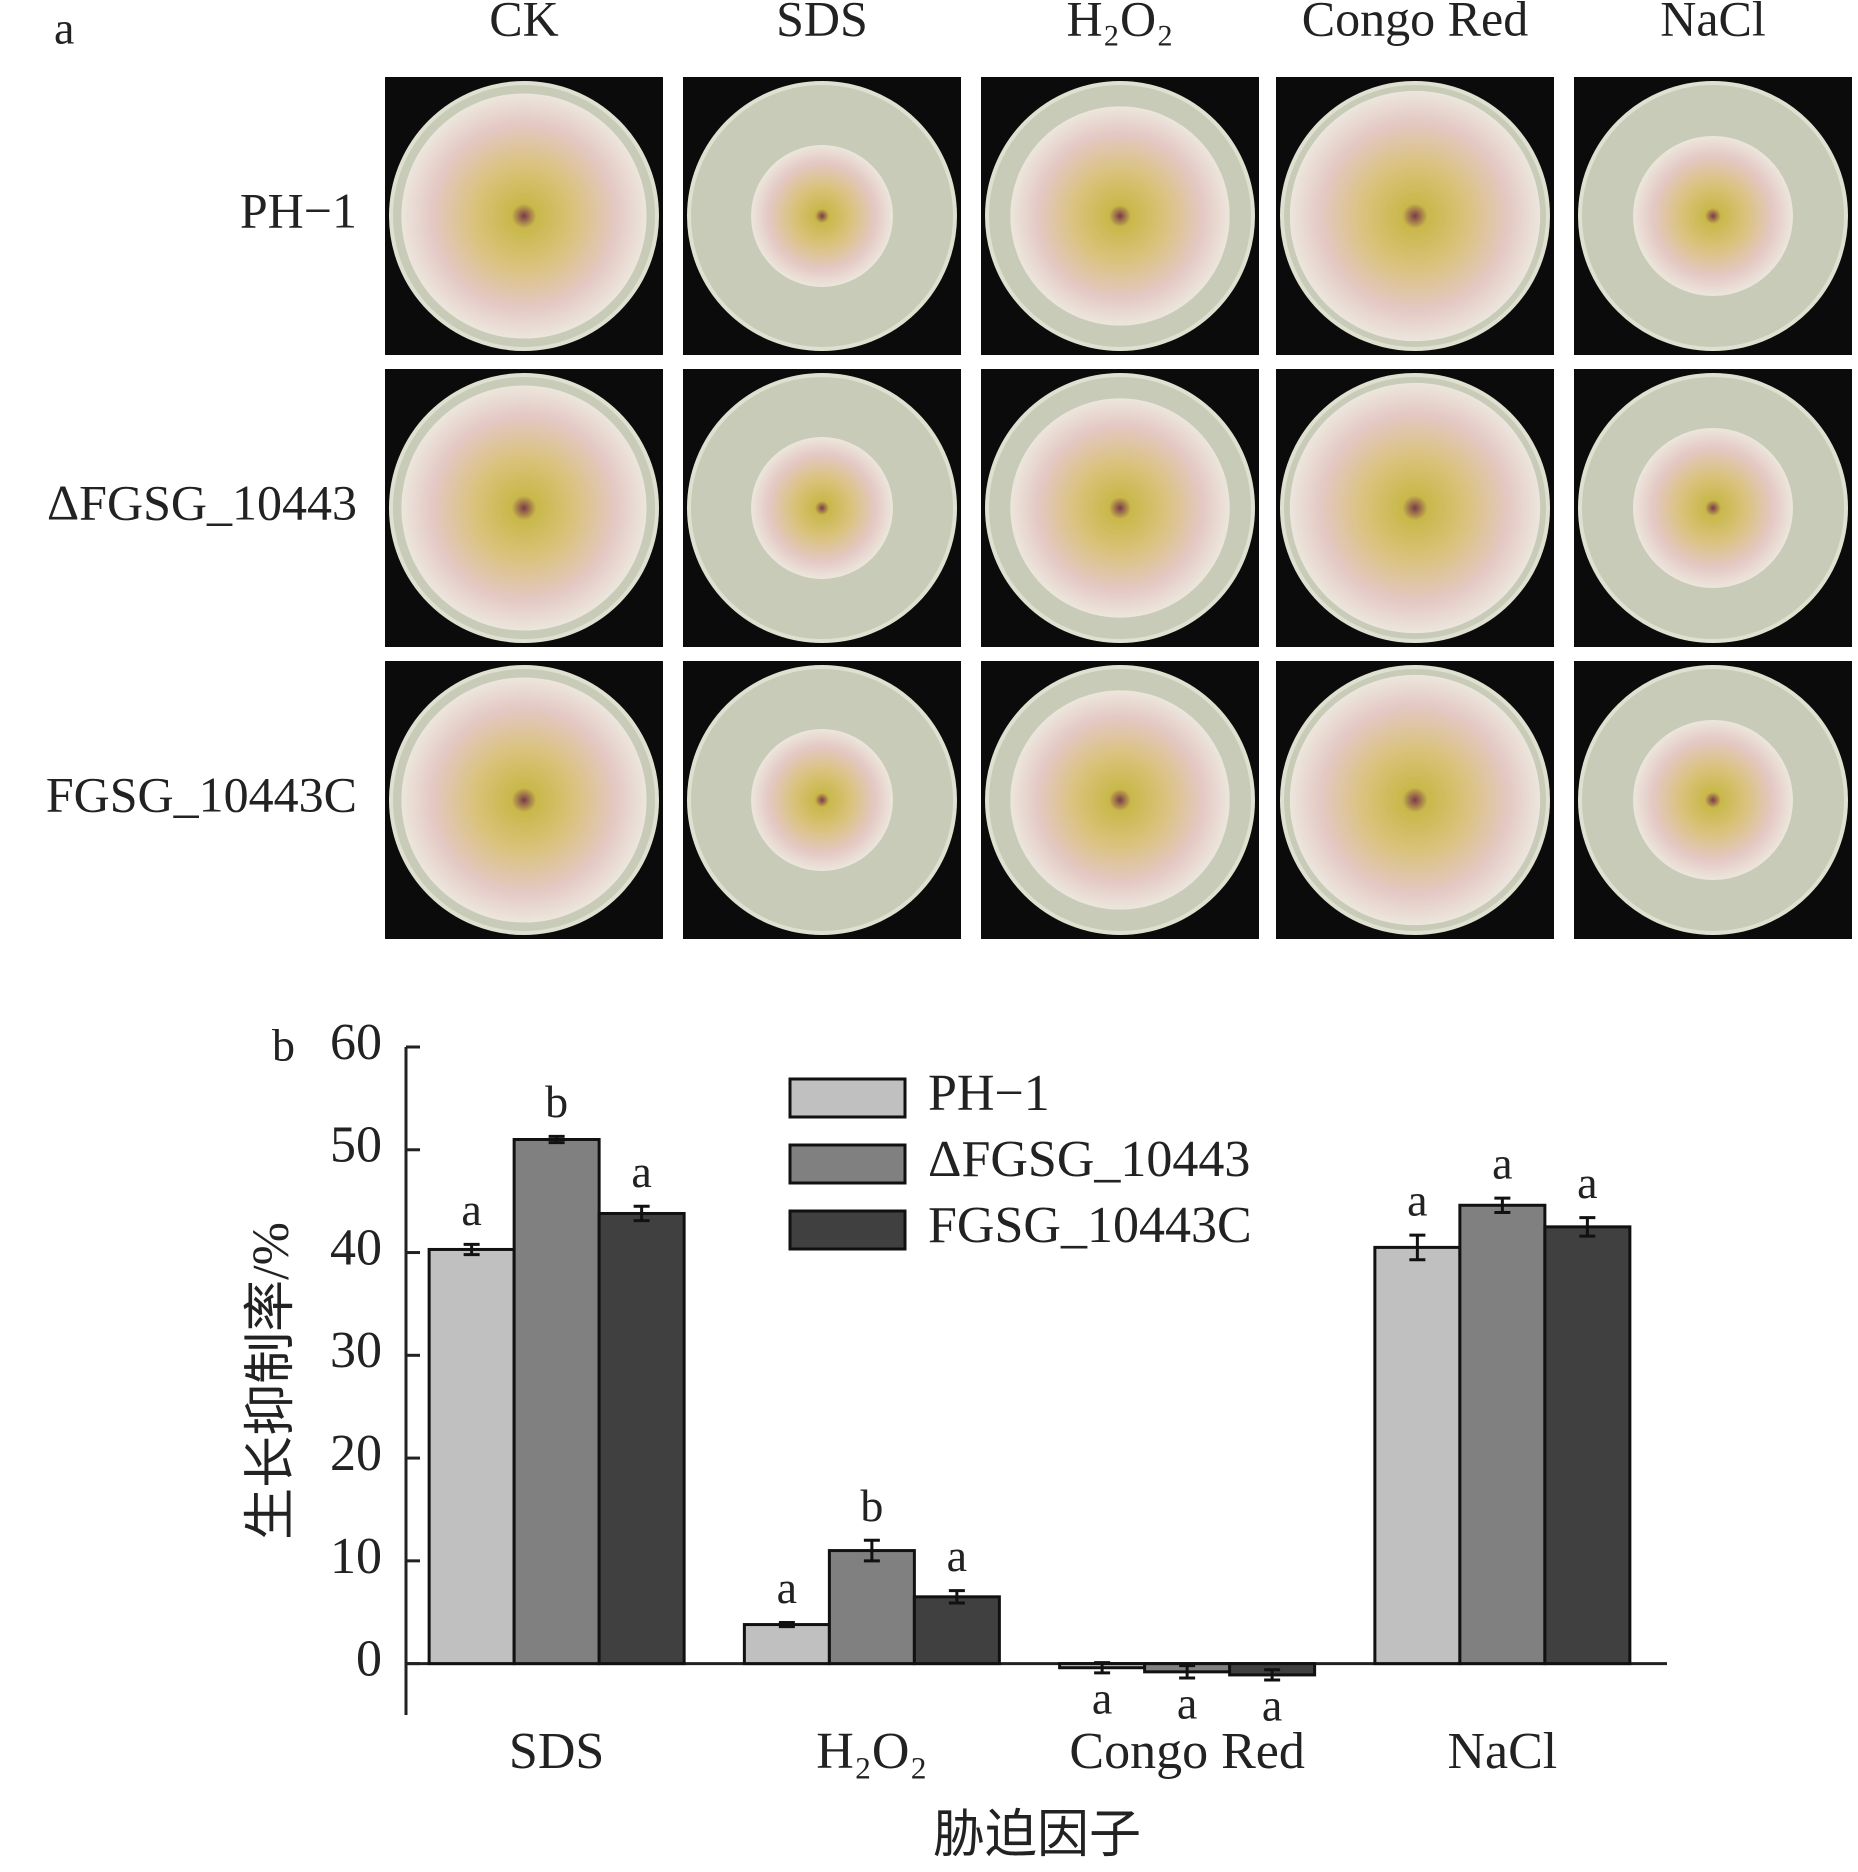 The width and height of the screenshot is (1858, 1872). What do you see at coordinates (523, 23) in the screenshot?
I see `column-header: CK` at bounding box center [523, 23].